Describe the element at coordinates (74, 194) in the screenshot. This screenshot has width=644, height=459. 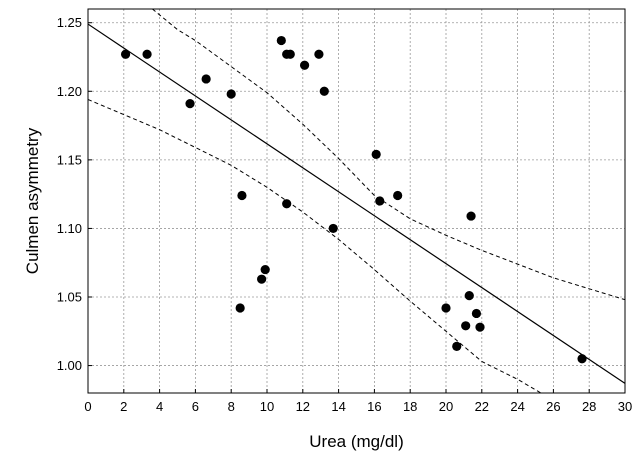
I see `y-tick-labels: 1.00 1.05 1.10 1.15 1.20 1.25` at that location.